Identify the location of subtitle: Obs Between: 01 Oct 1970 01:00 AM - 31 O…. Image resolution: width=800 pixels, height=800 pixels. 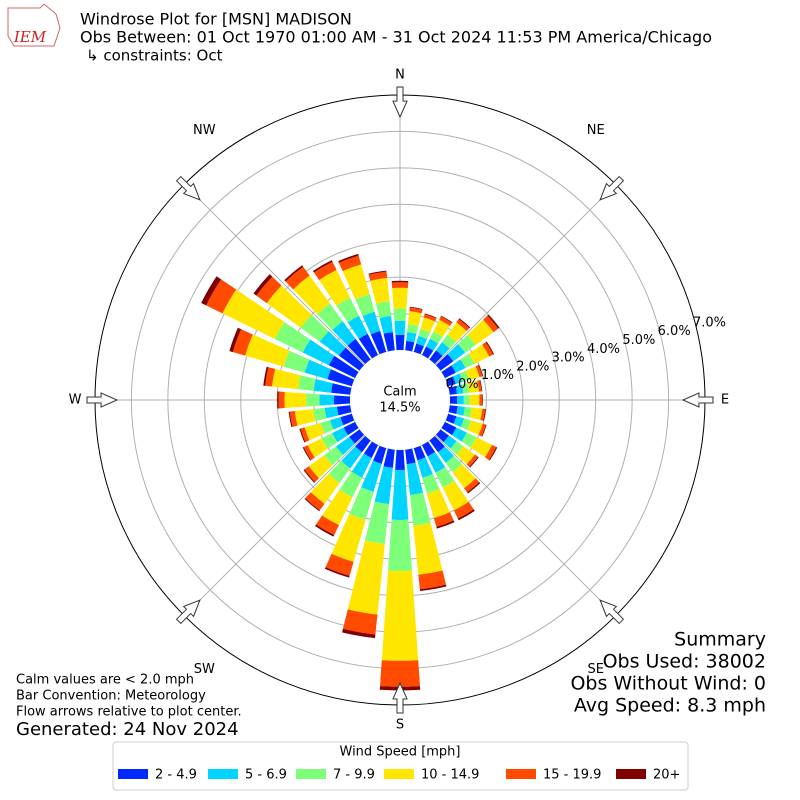
(396, 37).